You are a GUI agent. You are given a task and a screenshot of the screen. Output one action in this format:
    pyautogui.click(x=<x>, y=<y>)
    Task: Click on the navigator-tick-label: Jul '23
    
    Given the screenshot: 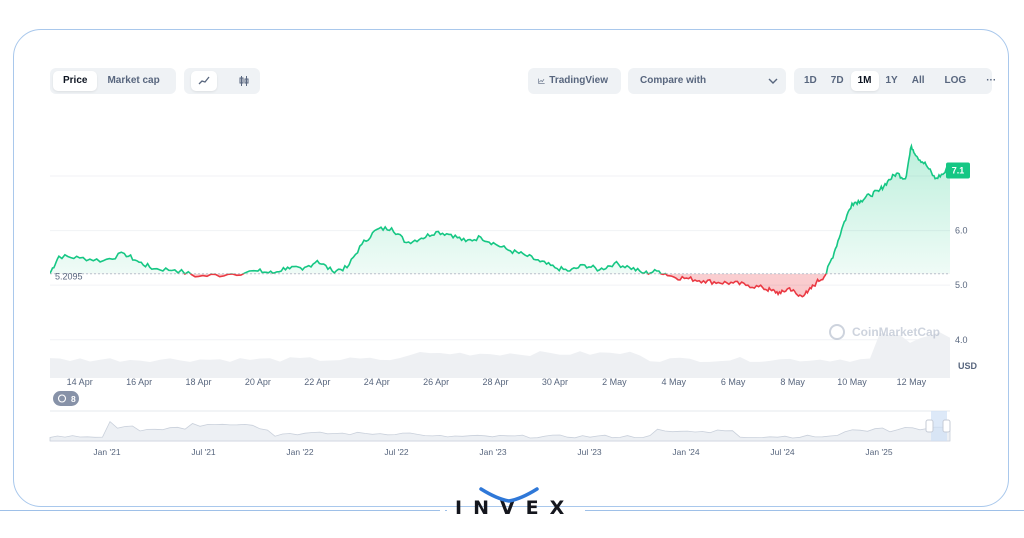 What is the action you would take?
    pyautogui.click(x=589, y=452)
    